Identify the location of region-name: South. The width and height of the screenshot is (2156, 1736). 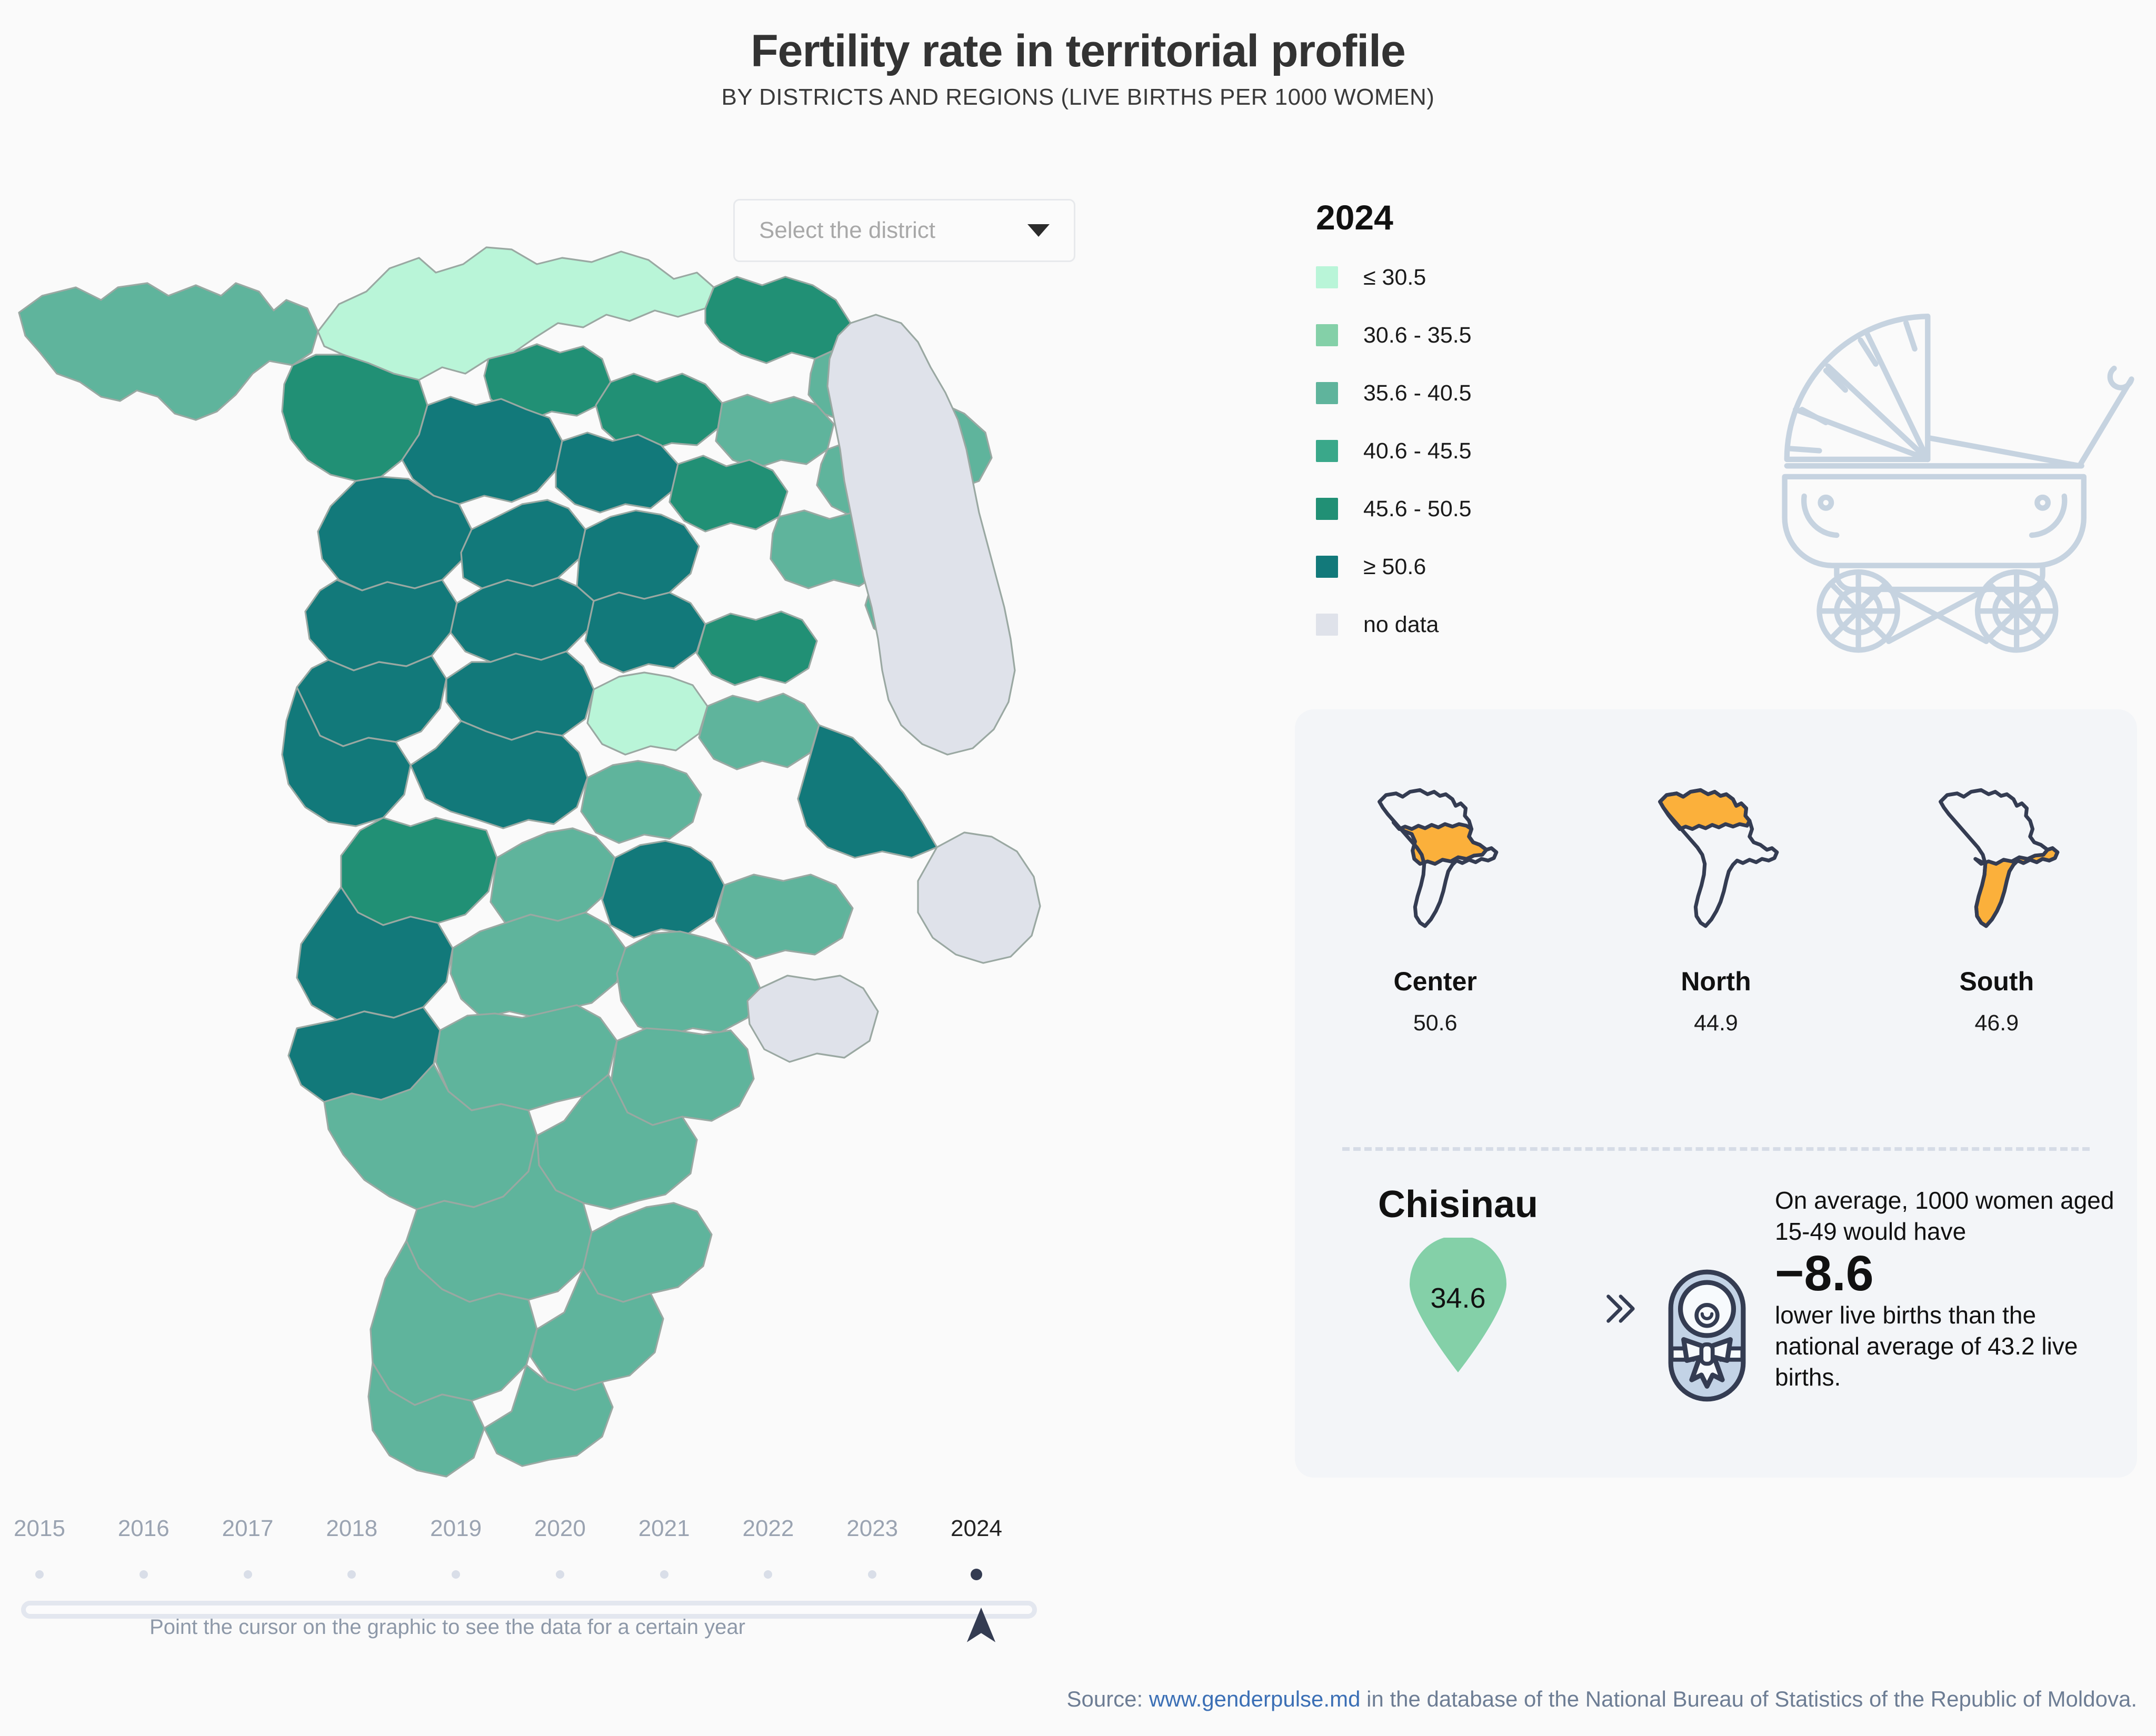
(1997, 981).